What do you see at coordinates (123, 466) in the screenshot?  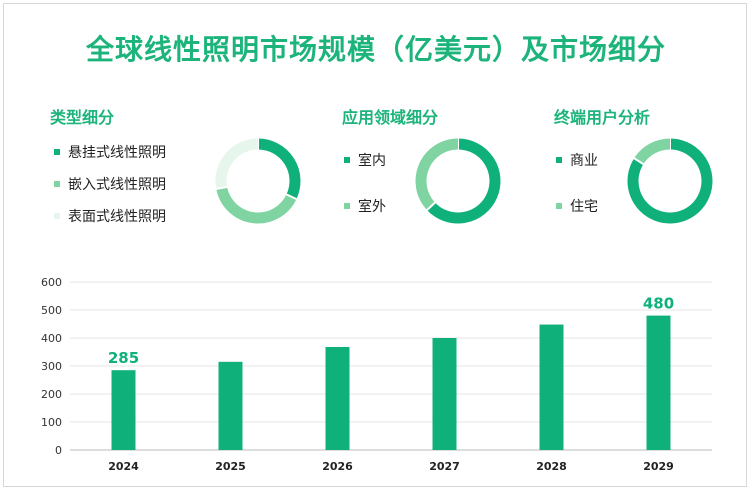 I see `x-tick-label: 2024` at bounding box center [123, 466].